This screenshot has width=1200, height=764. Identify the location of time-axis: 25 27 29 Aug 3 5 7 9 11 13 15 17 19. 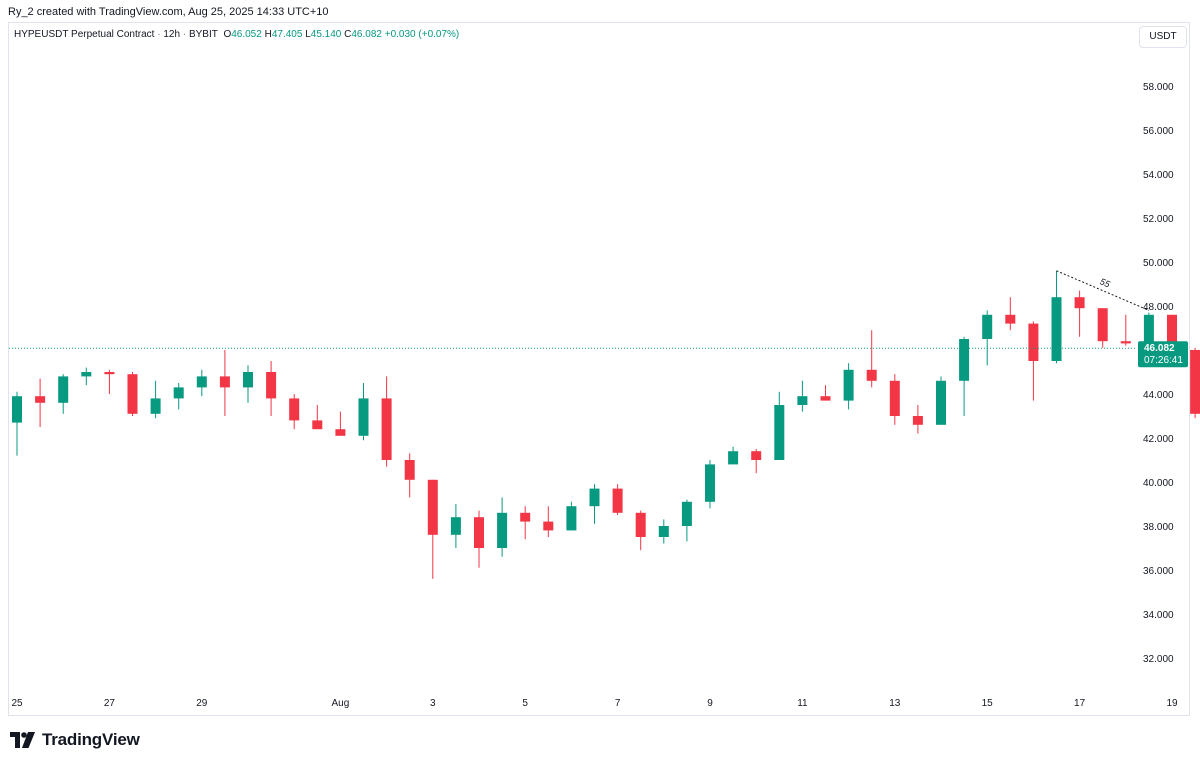
(594, 703).